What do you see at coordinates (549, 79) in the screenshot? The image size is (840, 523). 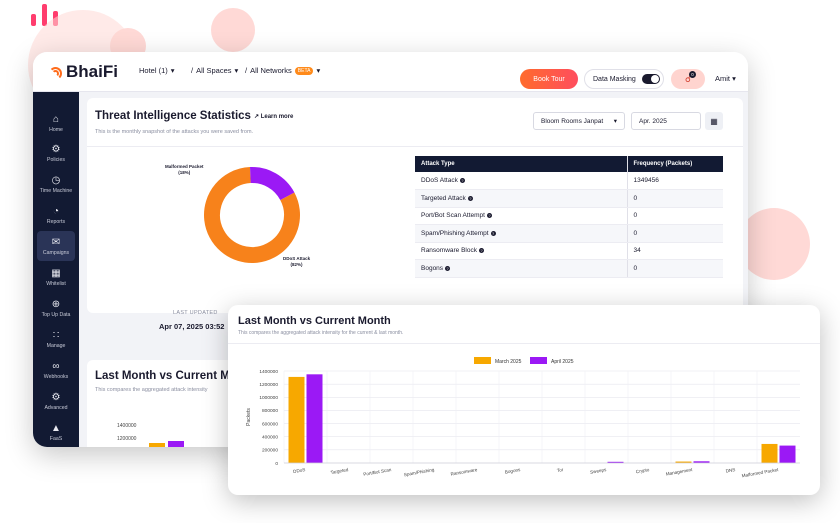 I see `book-tour-button: Book Tour` at bounding box center [549, 79].